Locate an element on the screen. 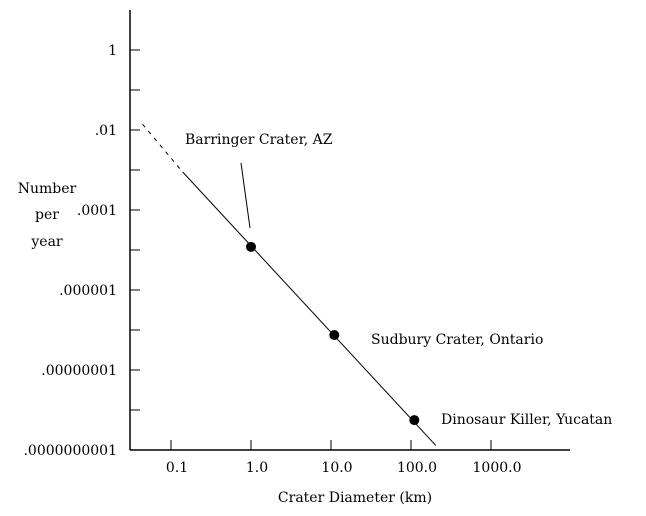  x-tick-label: 10.0 is located at coordinates (336, 468).